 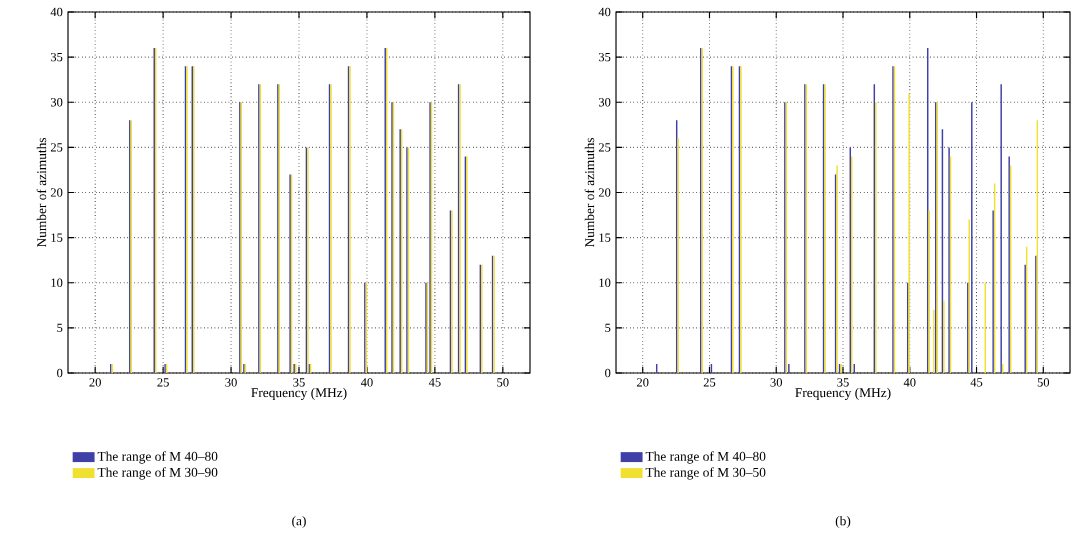 What do you see at coordinates (843, 522) in the screenshot?
I see `text: (b)` at bounding box center [843, 522].